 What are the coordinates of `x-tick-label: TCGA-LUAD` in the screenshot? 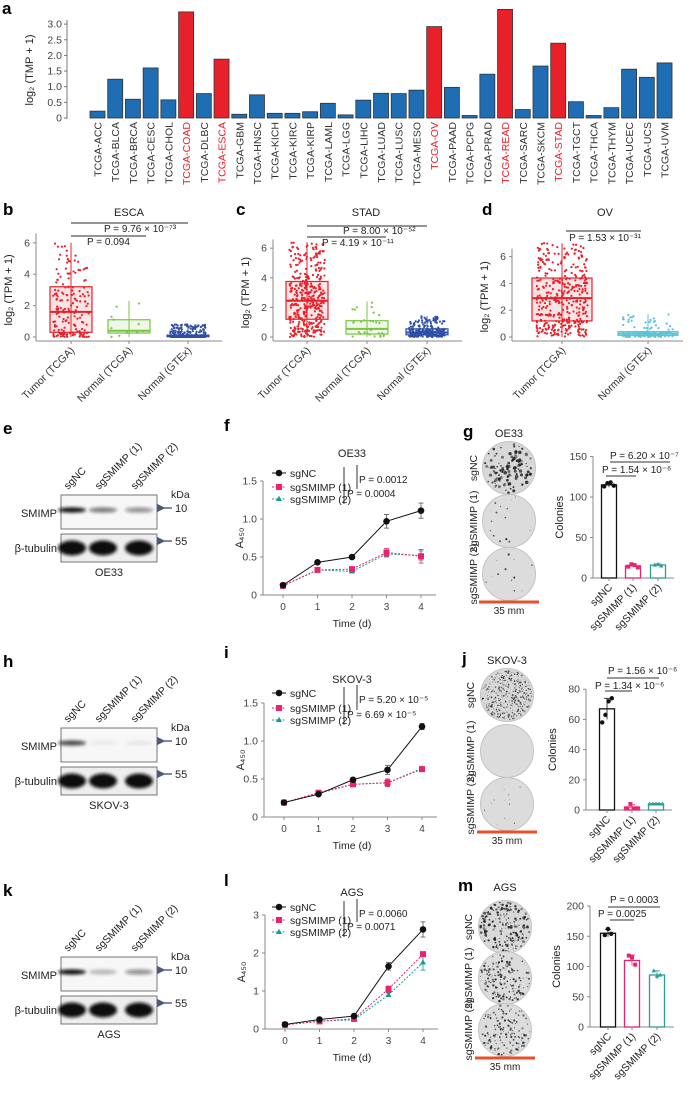 It's located at (382, 152).